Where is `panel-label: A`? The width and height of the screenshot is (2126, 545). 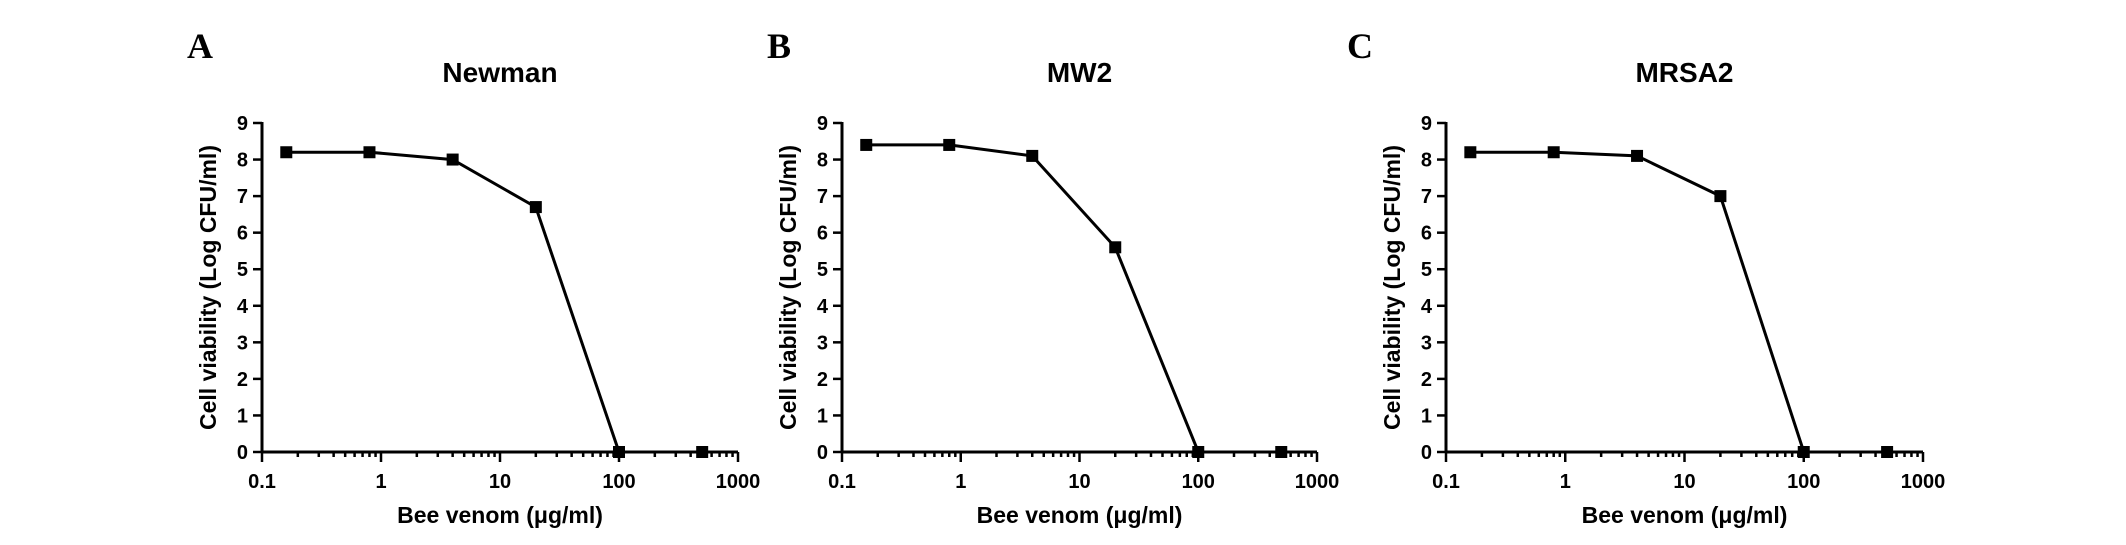
panel-label: A is located at coordinates (200, 46).